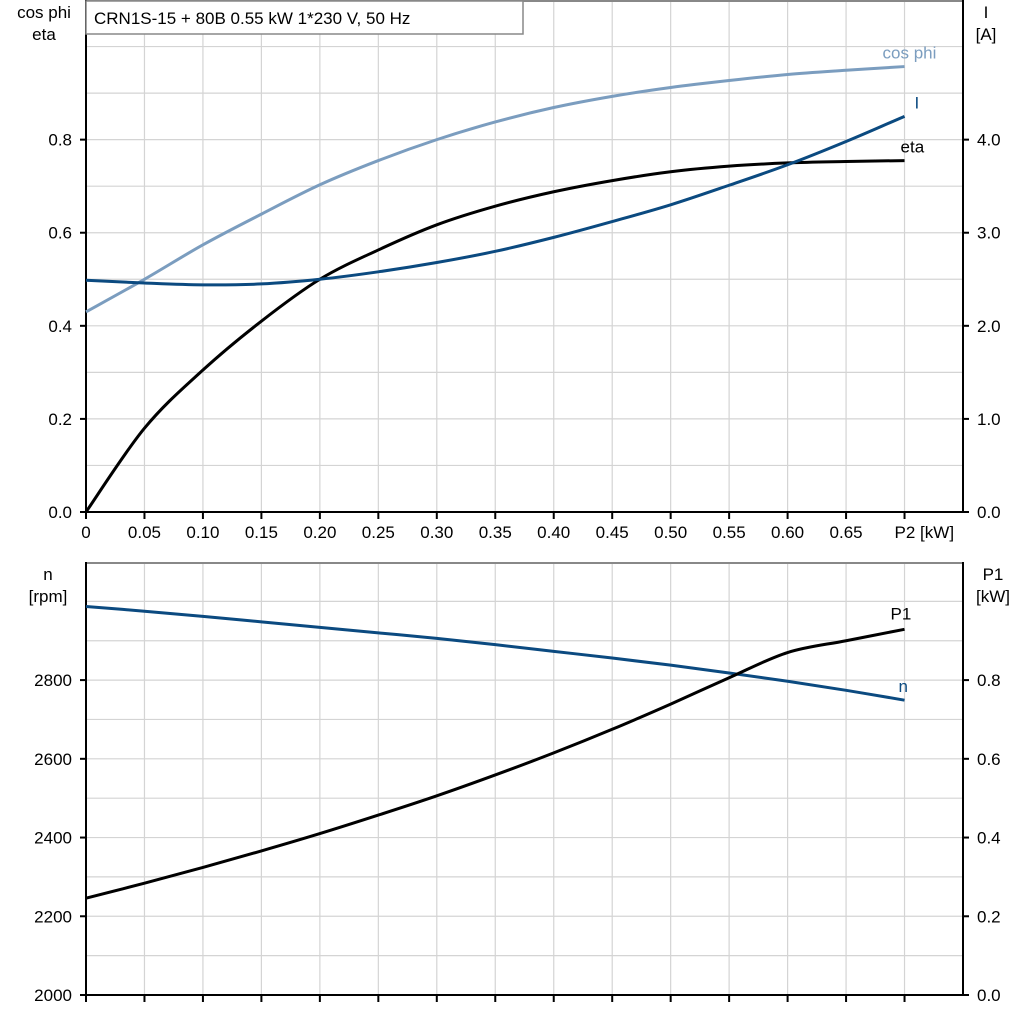 This screenshot has width=1024, height=1024. Describe the element at coordinates (989, 916) in the screenshot. I see `y-right-tick-label: 0.2` at that location.